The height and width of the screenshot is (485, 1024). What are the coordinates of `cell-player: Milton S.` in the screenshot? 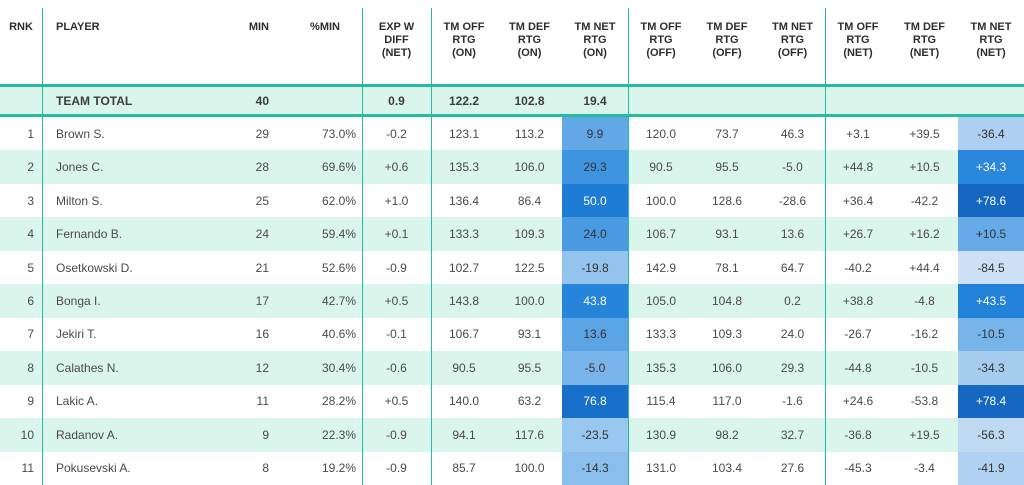 It's located at (79, 200).